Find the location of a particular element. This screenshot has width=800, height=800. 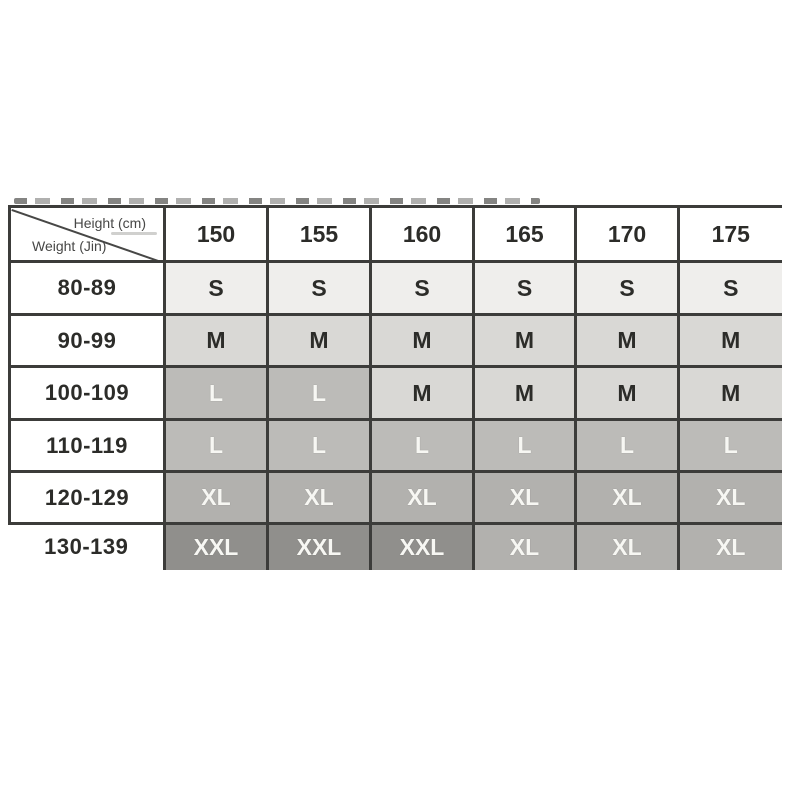

row-label-130-139: 130-139 is located at coordinates (87, 546).